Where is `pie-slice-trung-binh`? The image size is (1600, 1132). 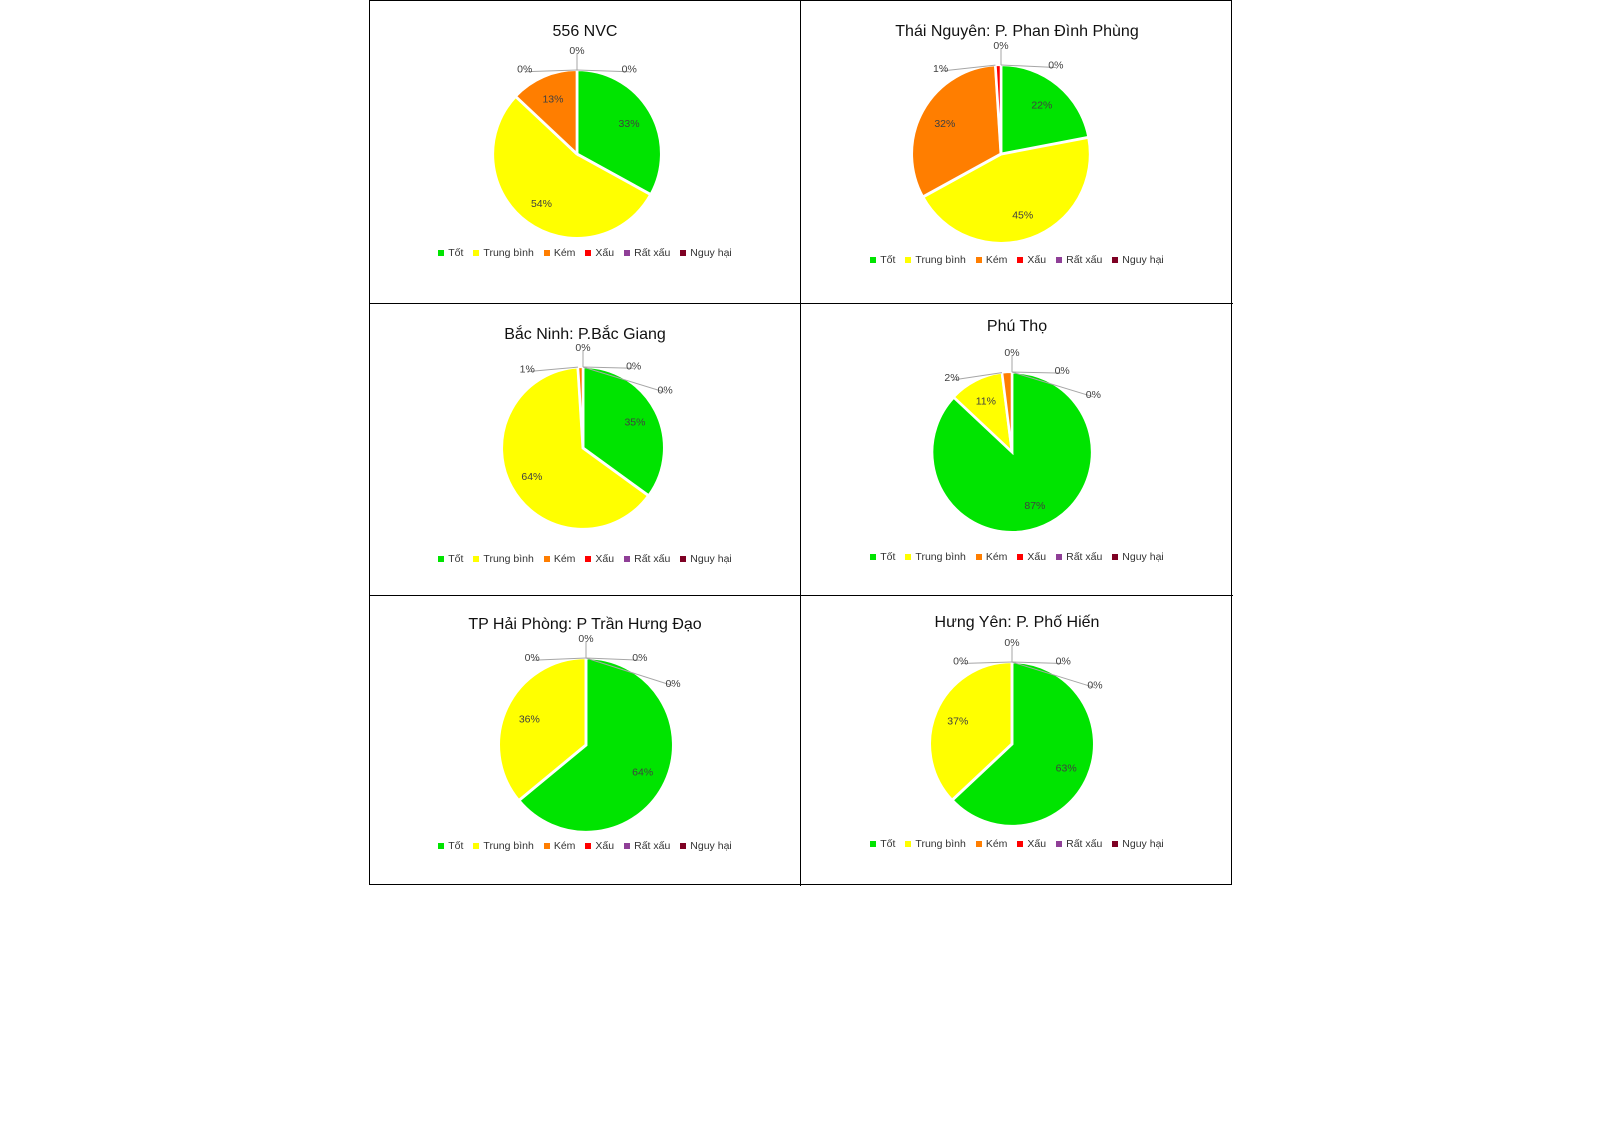 pie-slice-trung-binh is located at coordinates (575, 448).